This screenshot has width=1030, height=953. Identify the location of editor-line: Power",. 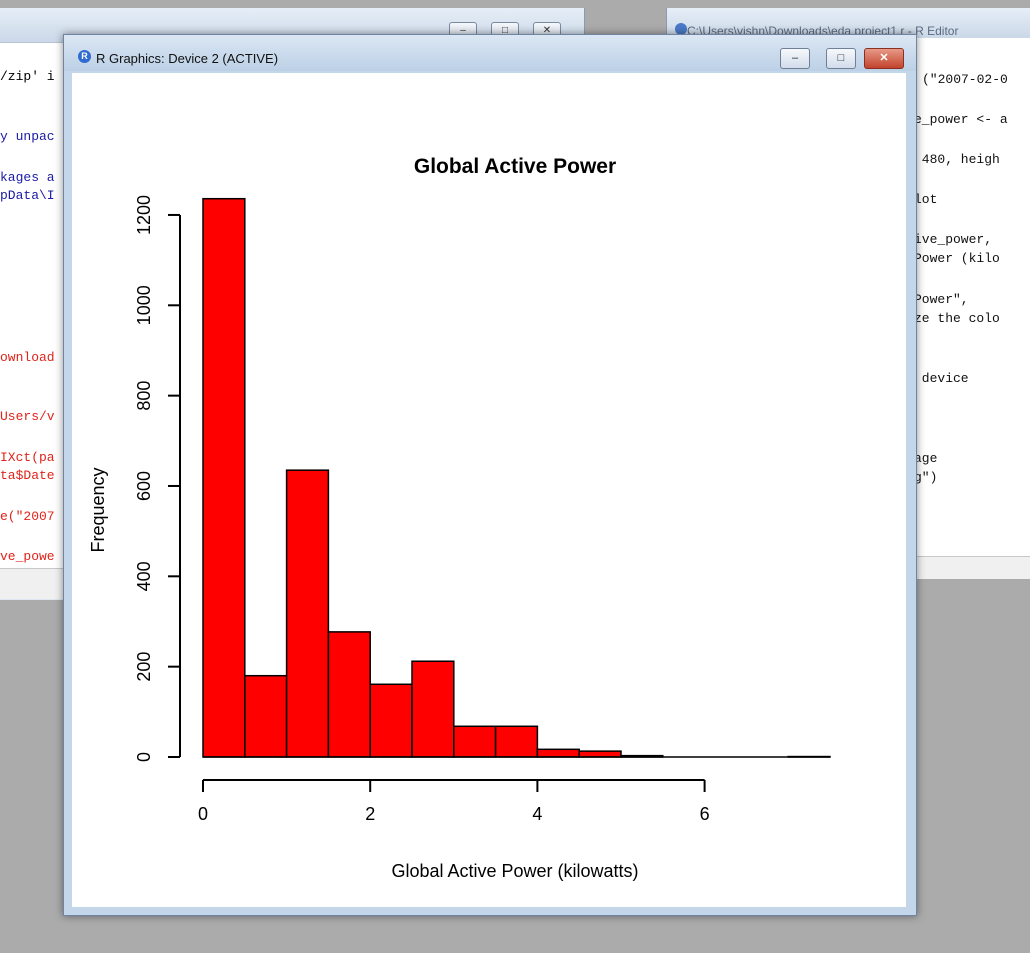
(941, 299).